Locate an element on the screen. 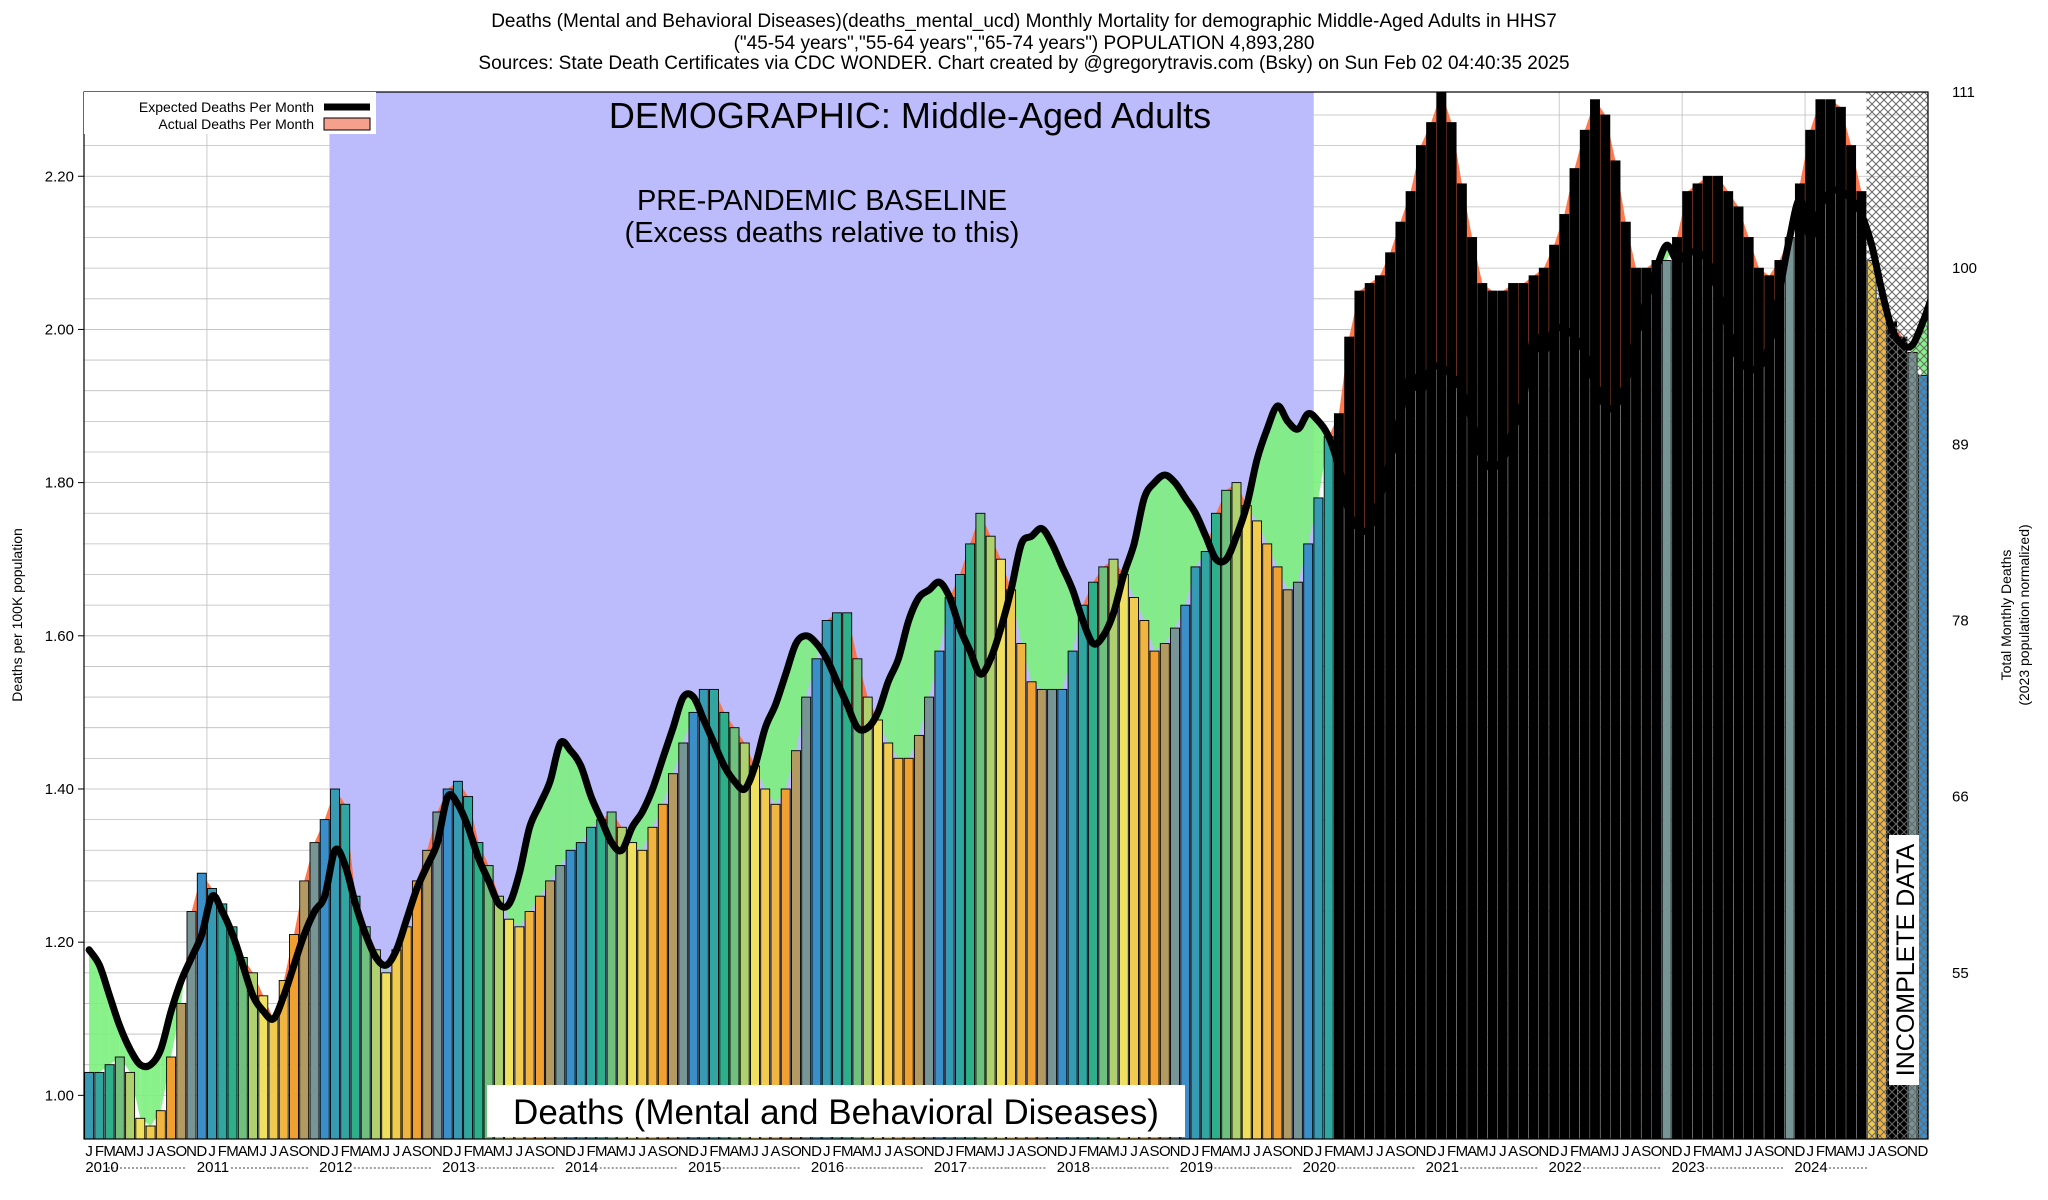 The image size is (2048, 1200). legend-expected-label: Expected Deaths Per Month is located at coordinates (226, 107).